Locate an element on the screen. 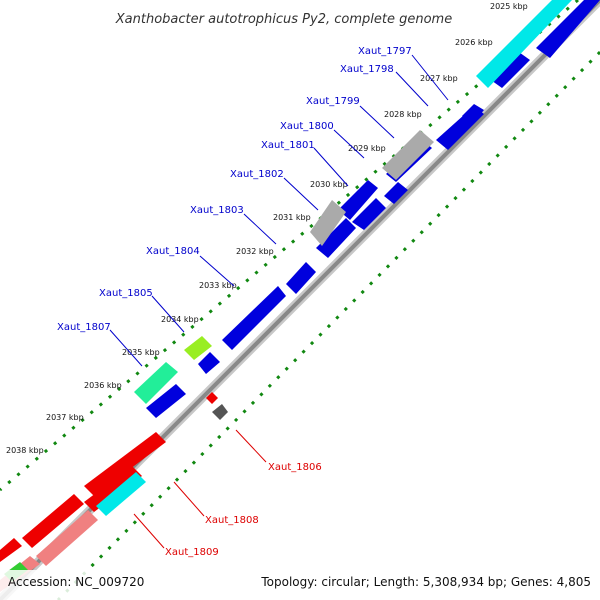 The height and width of the screenshot is (600, 600). gene-label-xaut-1806: Xaut_1806 is located at coordinates (295, 467).